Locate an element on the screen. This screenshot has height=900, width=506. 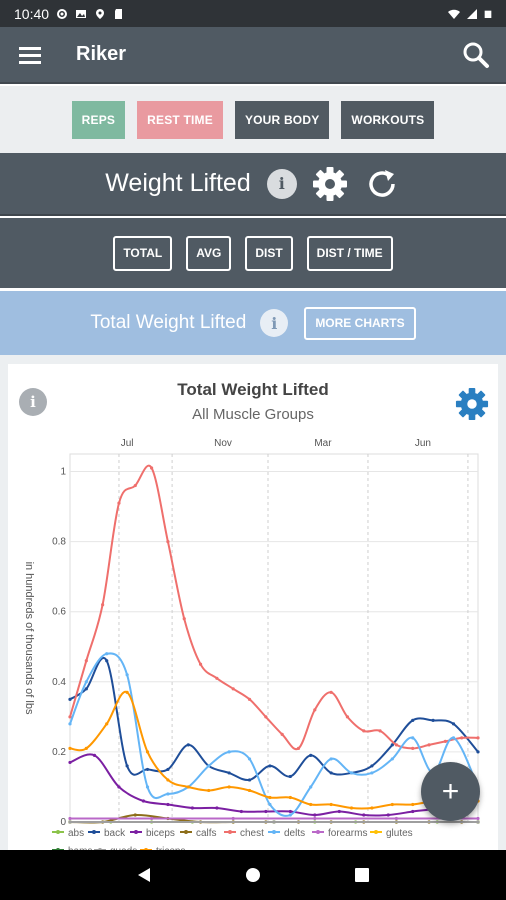
settings-notification-icon is located at coordinates (62, 13).